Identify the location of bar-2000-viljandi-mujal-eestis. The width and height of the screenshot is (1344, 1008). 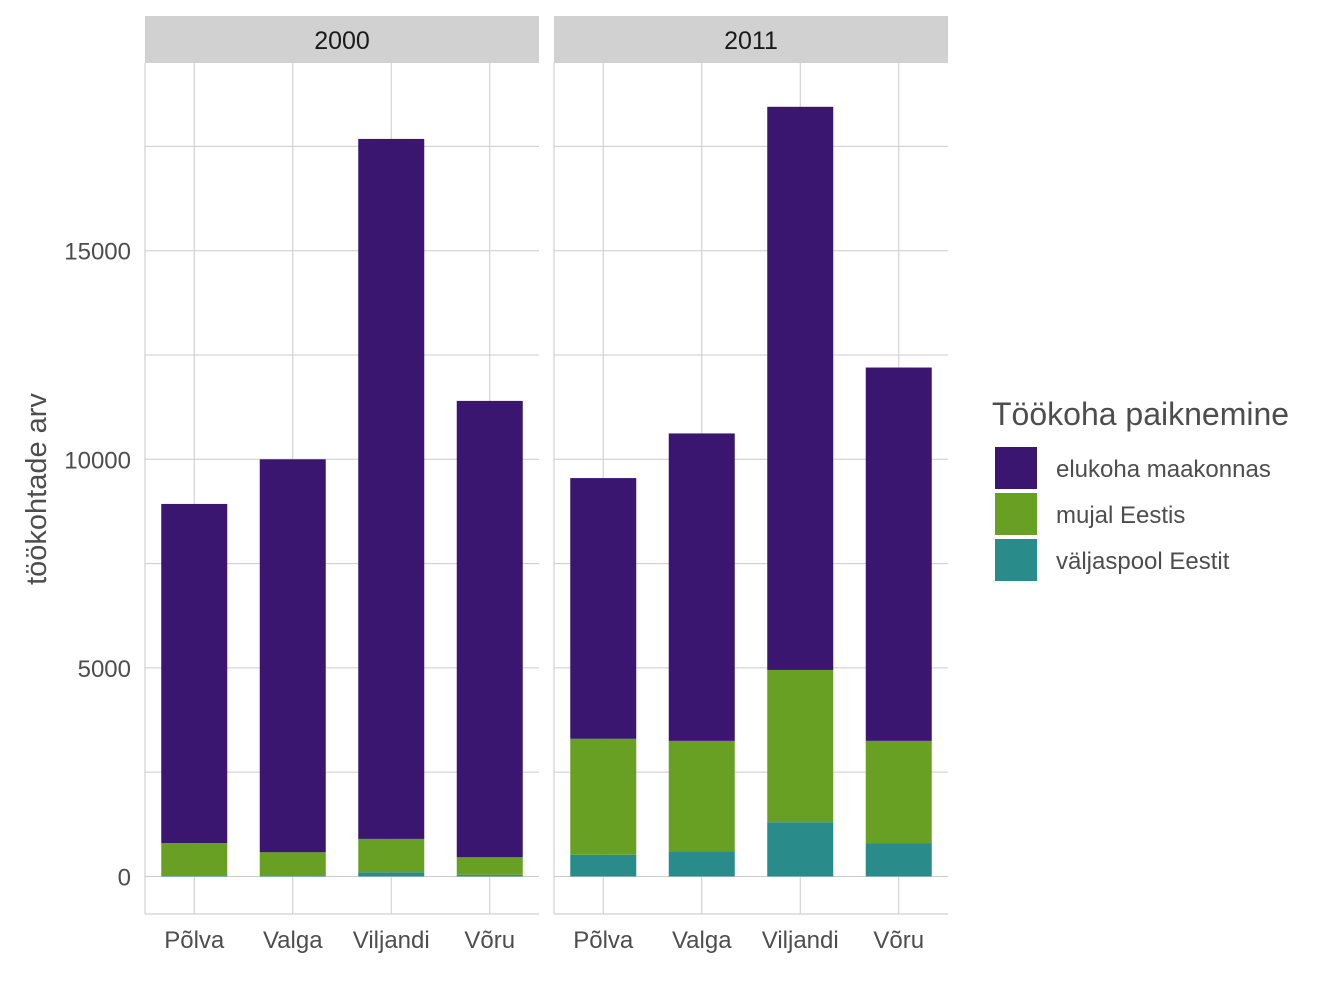
(391, 855).